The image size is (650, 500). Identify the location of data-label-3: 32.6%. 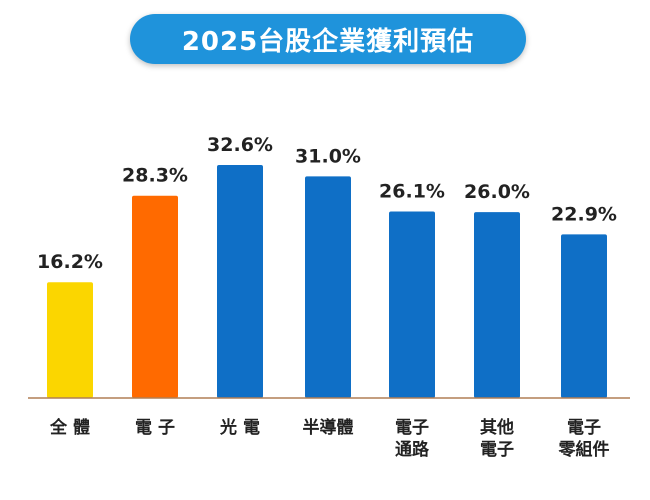
(240, 145).